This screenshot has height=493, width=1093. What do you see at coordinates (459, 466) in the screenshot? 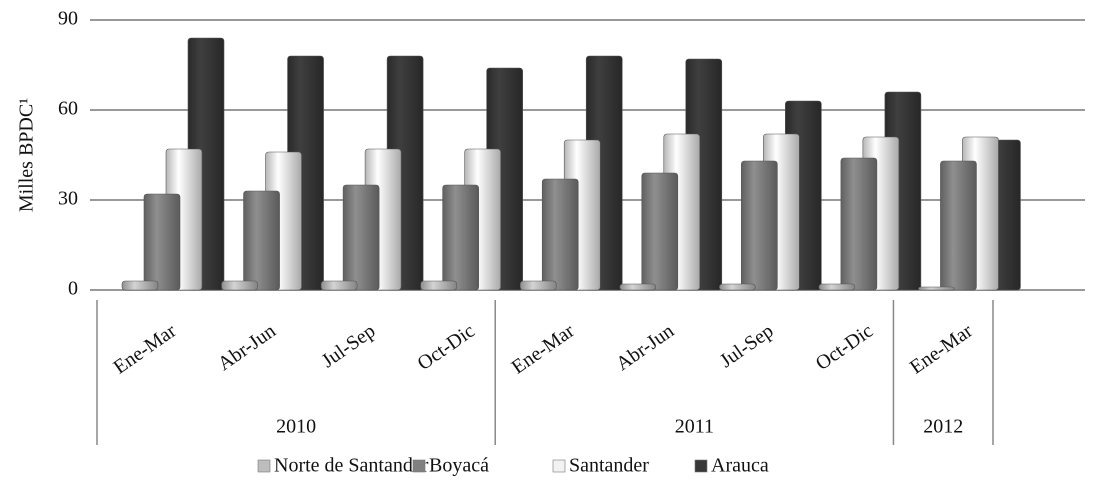
I see `legend-label: Boyacá` at bounding box center [459, 466].